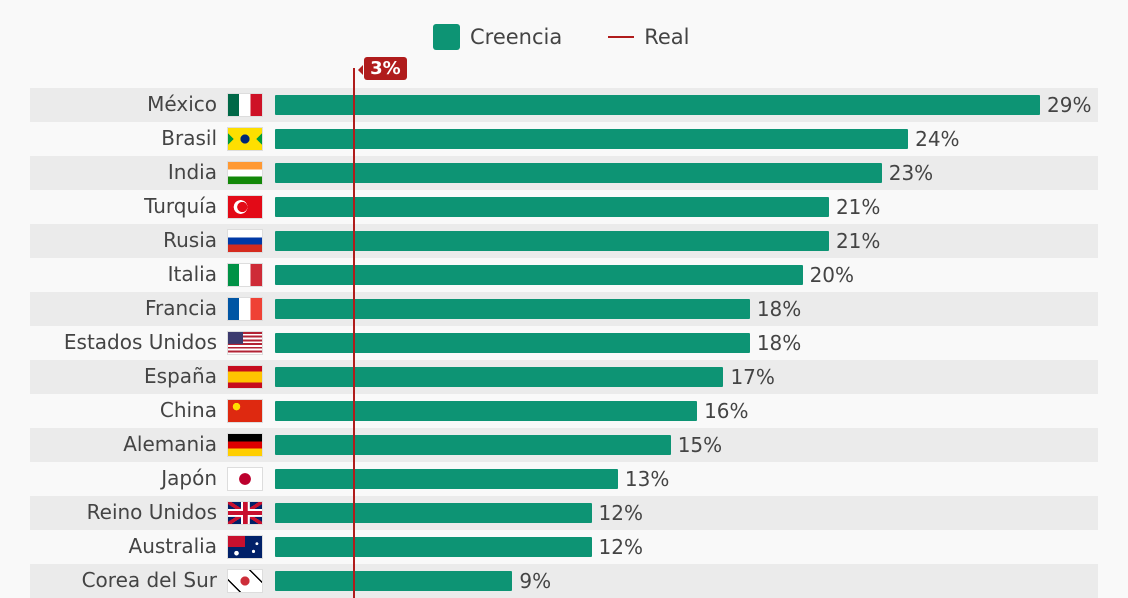  What do you see at coordinates (172, 546) in the screenshot?
I see `category-label: Australia` at bounding box center [172, 546].